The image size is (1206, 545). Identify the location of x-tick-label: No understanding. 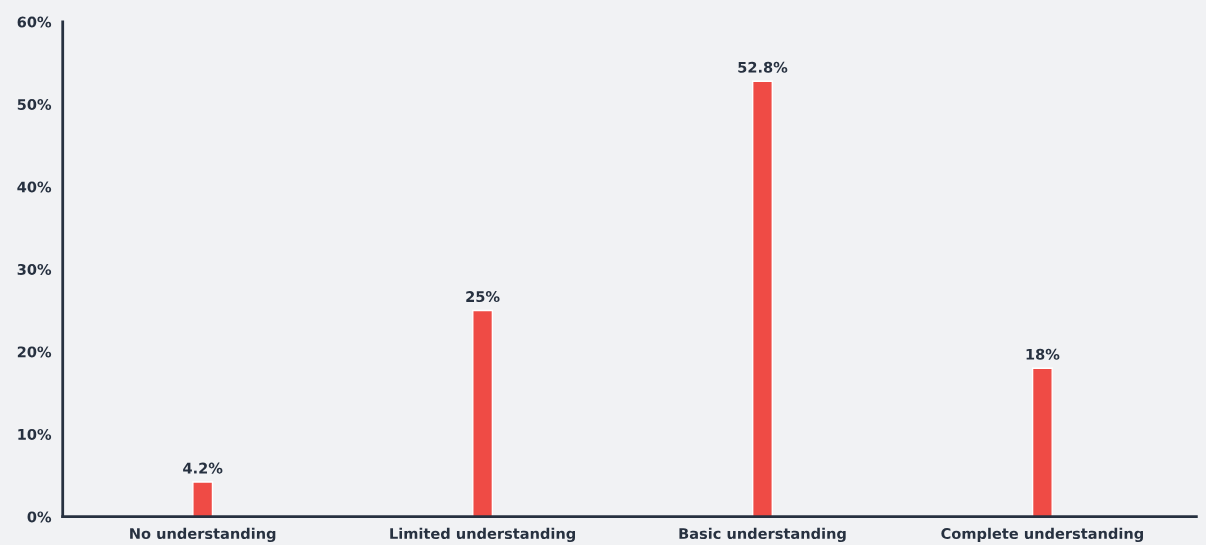
(203, 534).